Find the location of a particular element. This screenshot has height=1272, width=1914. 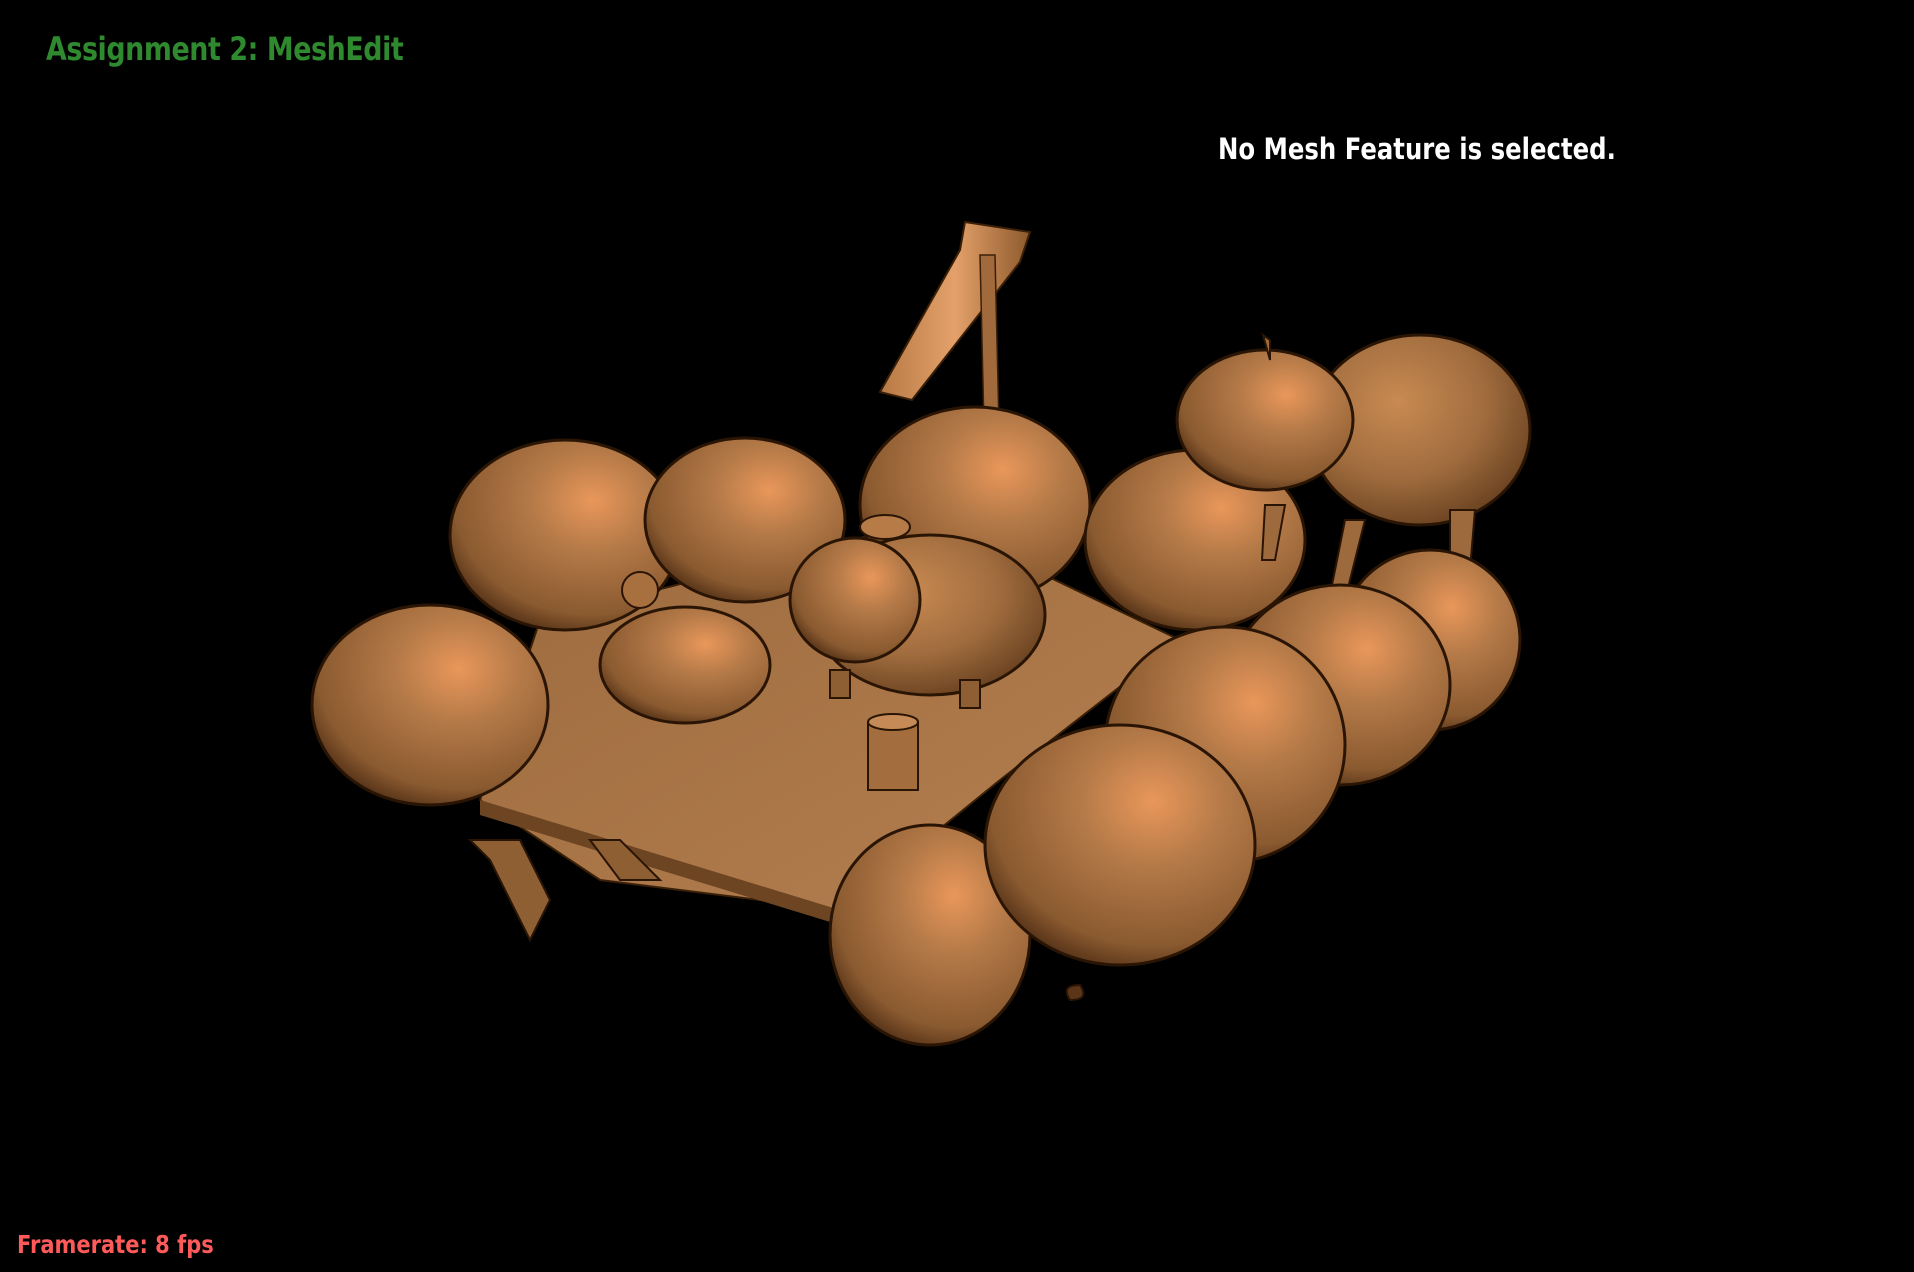

creature-center is located at coordinates (917, 611).